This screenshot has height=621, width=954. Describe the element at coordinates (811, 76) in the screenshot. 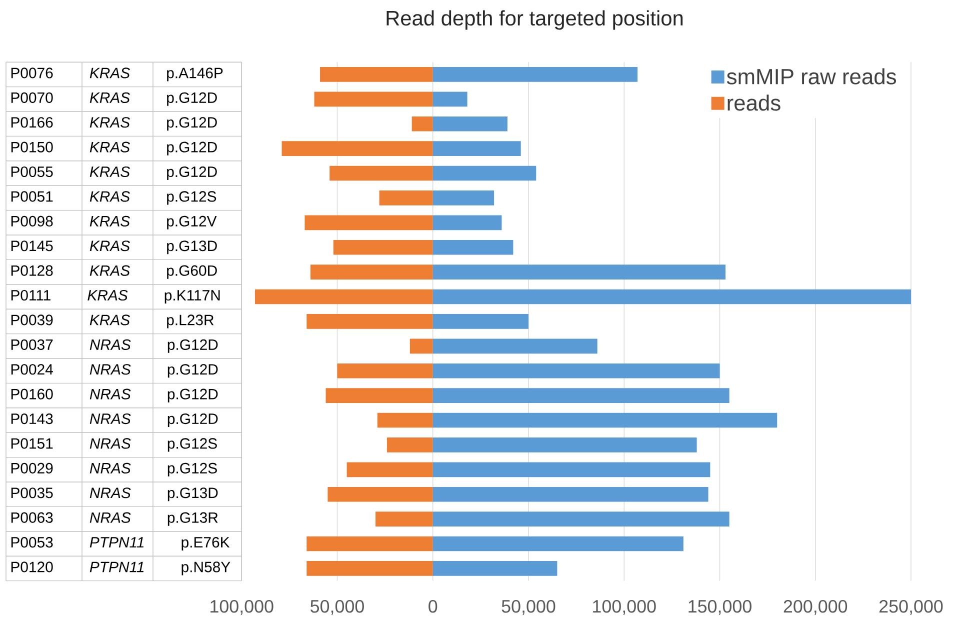

I see `legend-label: smMIP raw reads` at that location.